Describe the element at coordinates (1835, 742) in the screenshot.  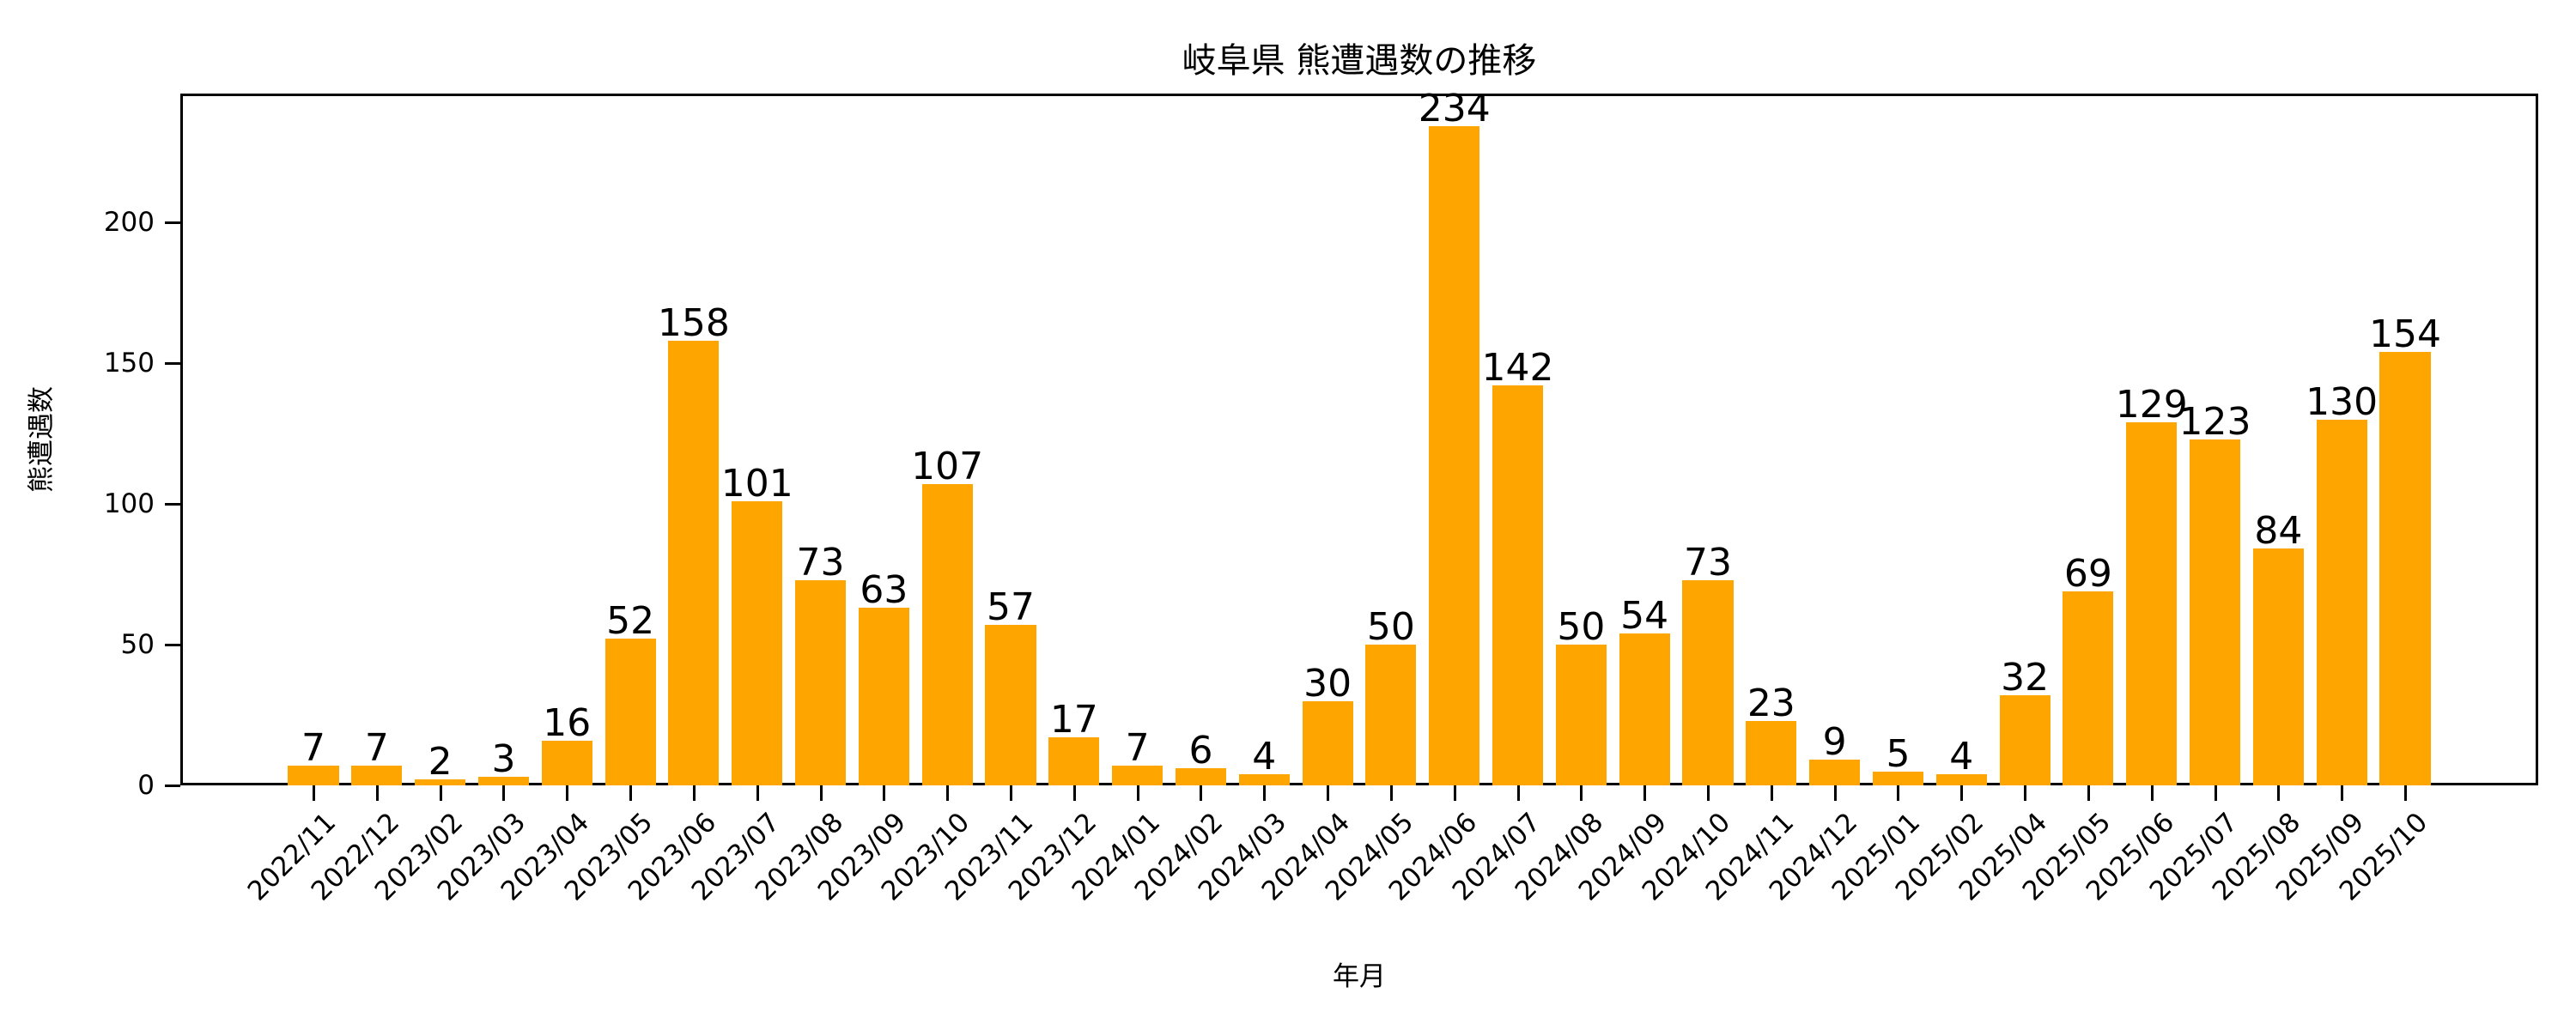
I see `bar-value-label: 9` at that location.